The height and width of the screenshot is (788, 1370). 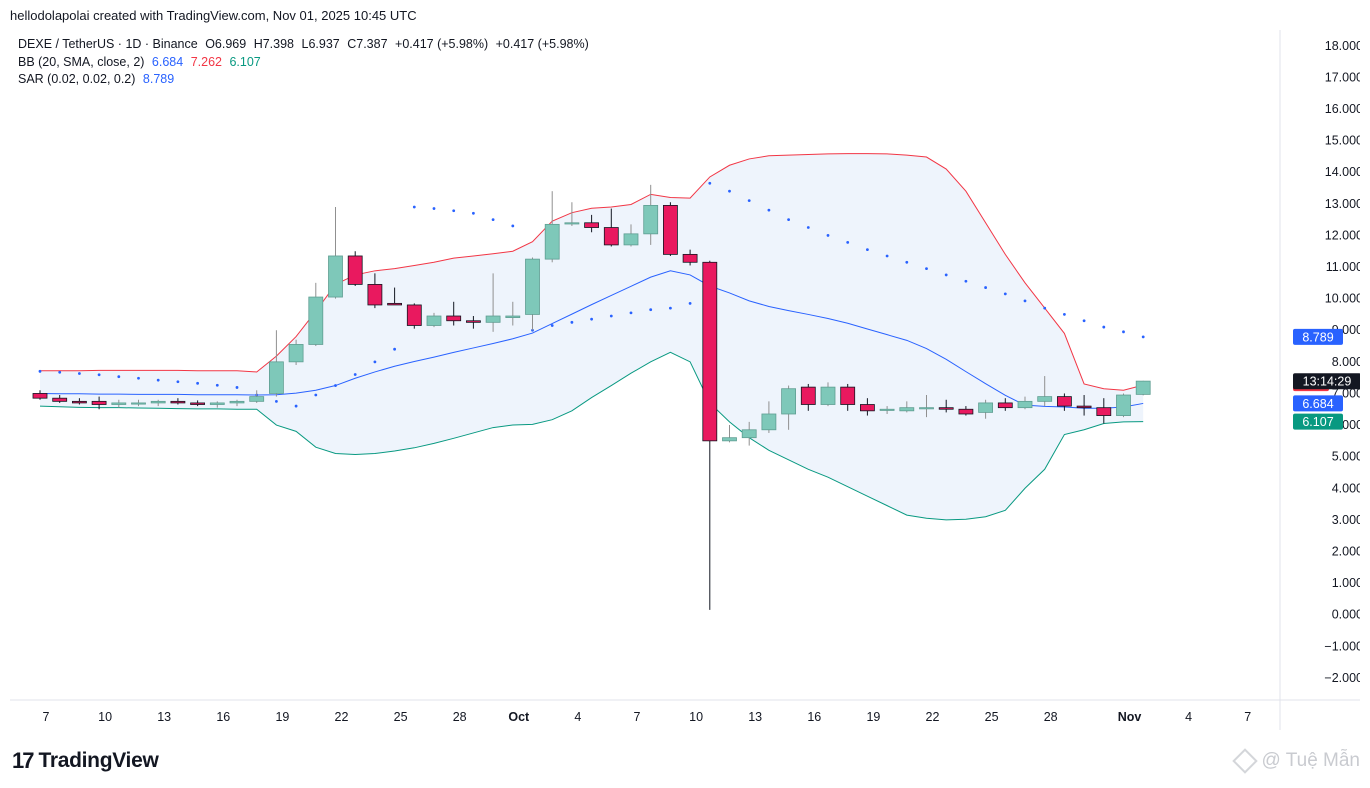 What do you see at coordinates (1346, 583) in the screenshot?
I see `y-tick-label: 1.000` at bounding box center [1346, 583].